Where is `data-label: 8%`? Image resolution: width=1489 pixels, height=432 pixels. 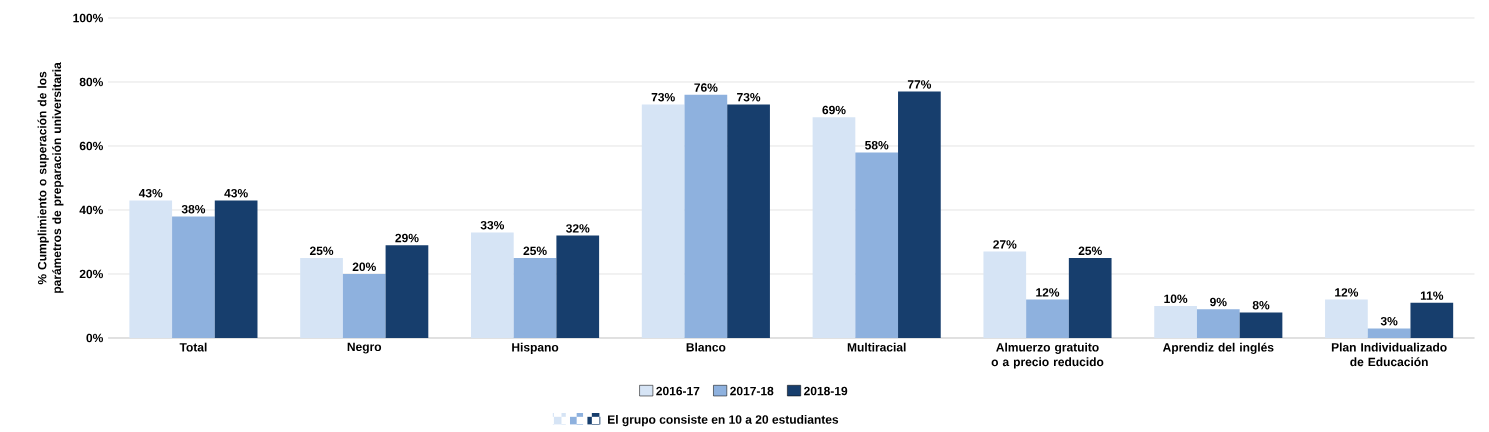 data-label: 8% is located at coordinates (1261, 305).